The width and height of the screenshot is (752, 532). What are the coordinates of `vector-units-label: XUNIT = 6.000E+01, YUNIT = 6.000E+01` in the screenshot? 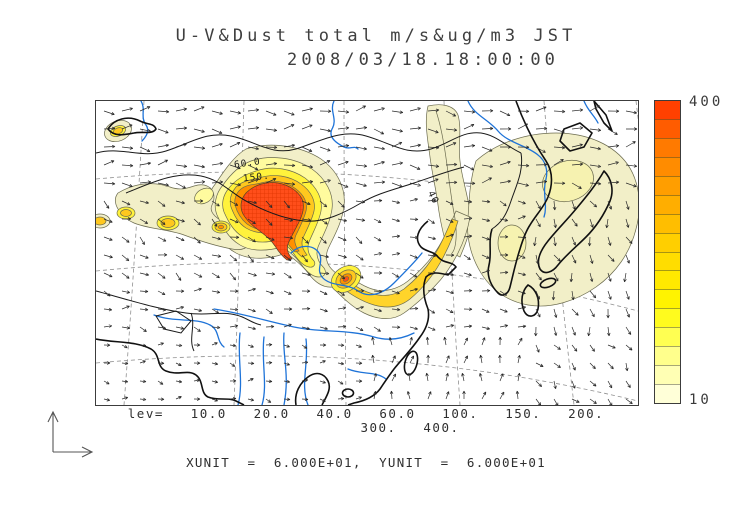 It's located at (366, 462).